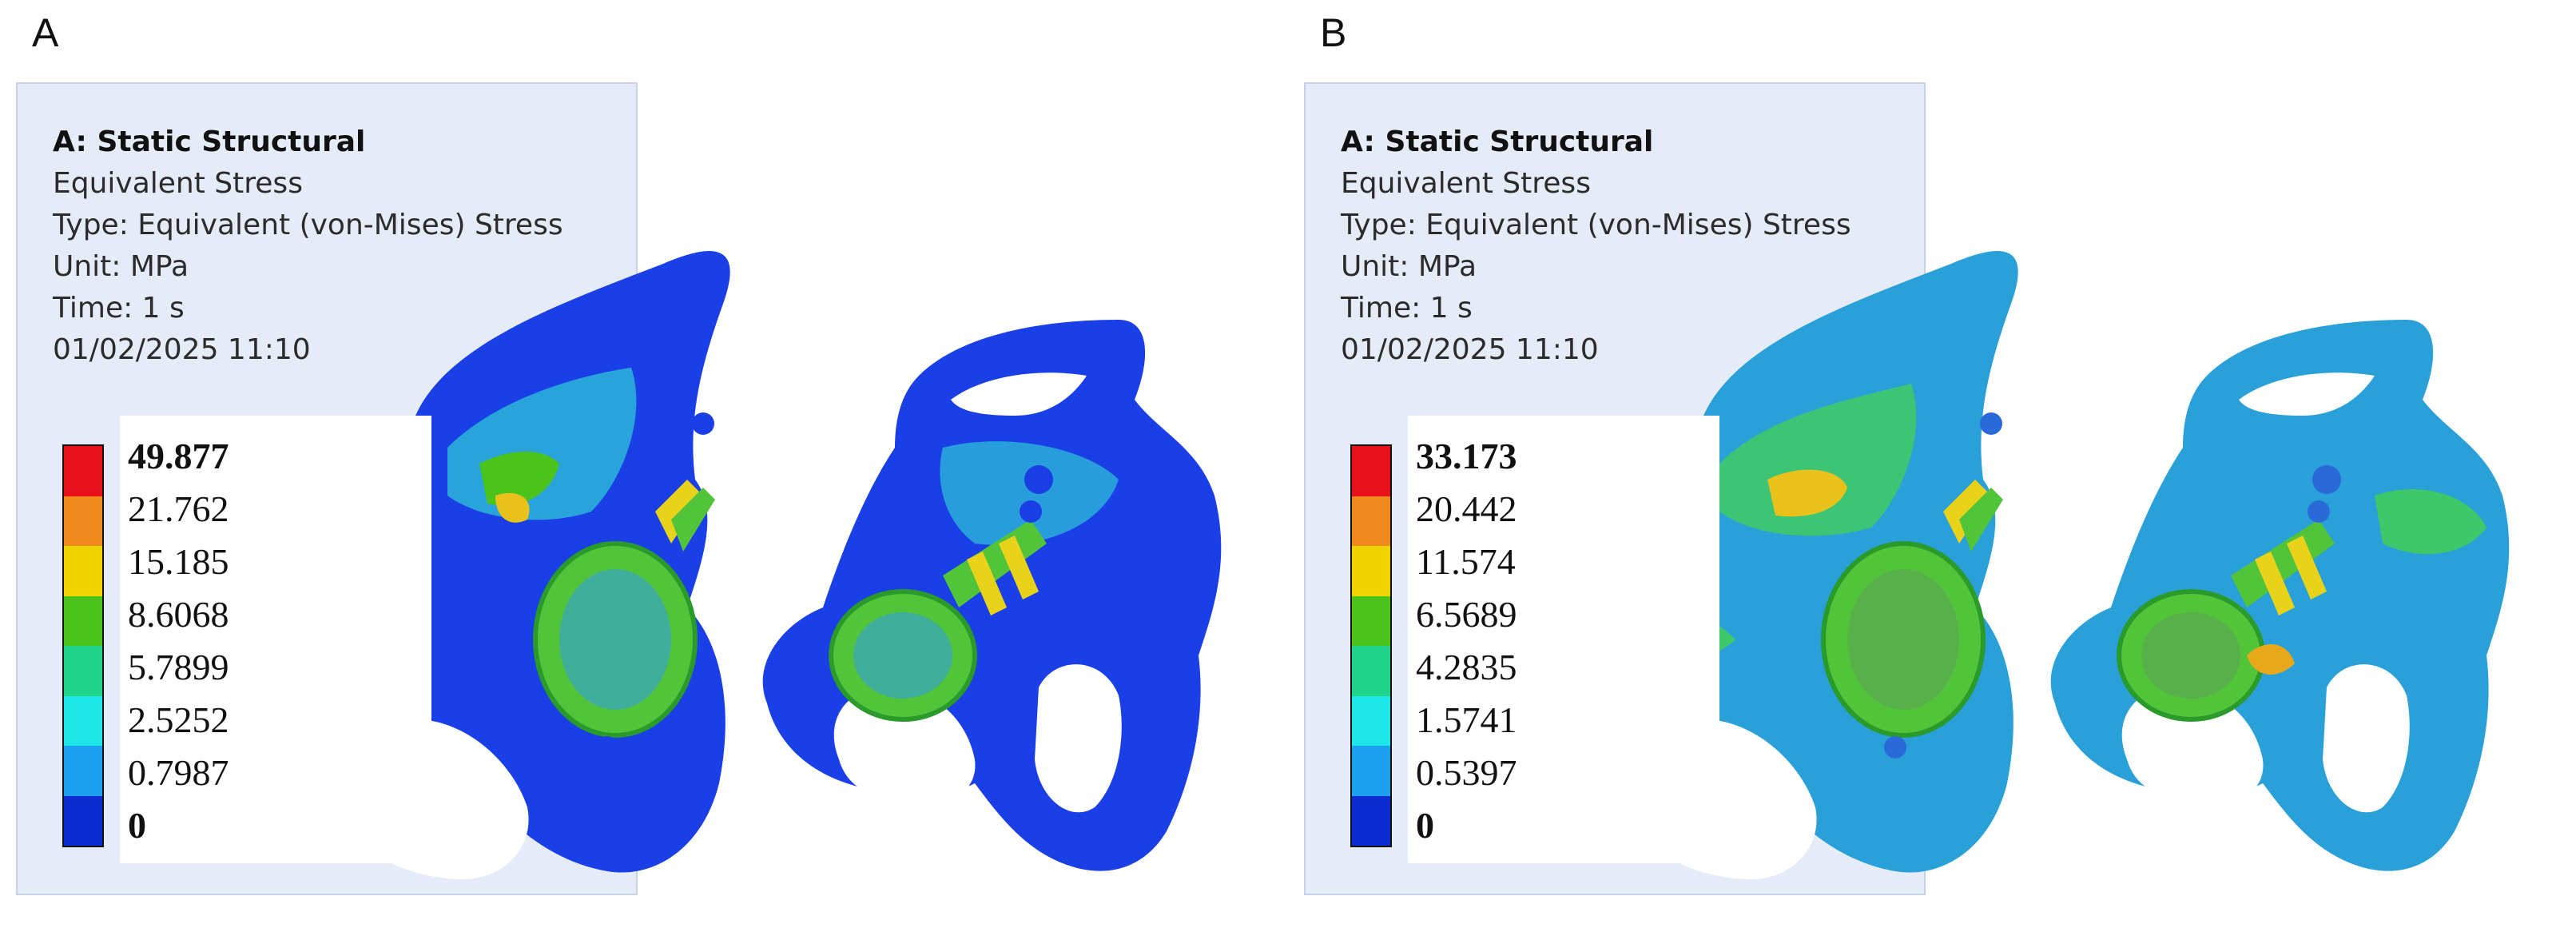 Image resolution: width=2576 pixels, height=936 pixels. What do you see at coordinates (178, 509) in the screenshot?
I see `legend-value: 21.762` at bounding box center [178, 509].